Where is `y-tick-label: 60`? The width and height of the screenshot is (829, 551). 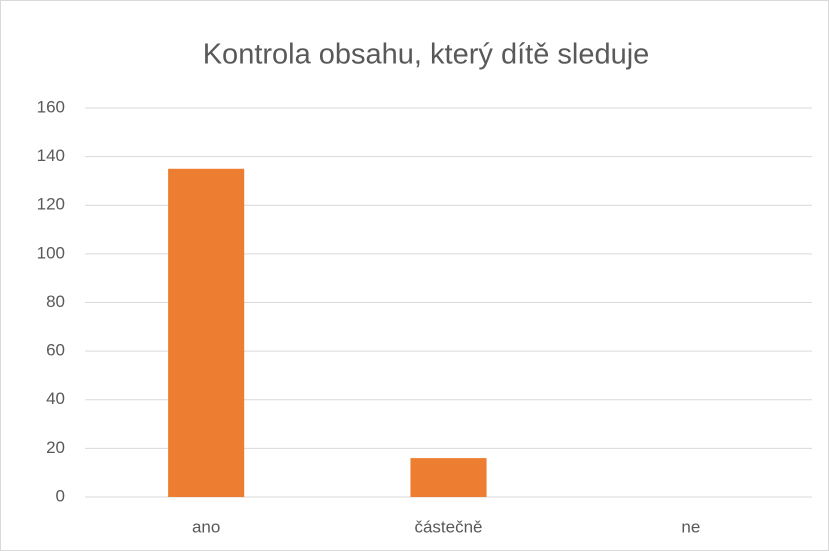
y-tick-label: 60 is located at coordinates (55, 350).